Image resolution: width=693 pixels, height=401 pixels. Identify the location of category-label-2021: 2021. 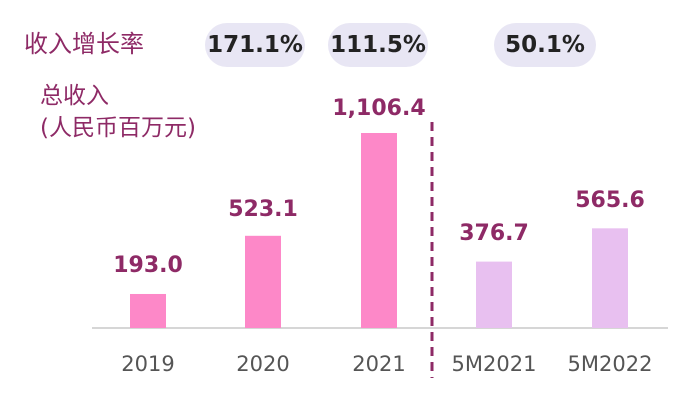
(379, 364).